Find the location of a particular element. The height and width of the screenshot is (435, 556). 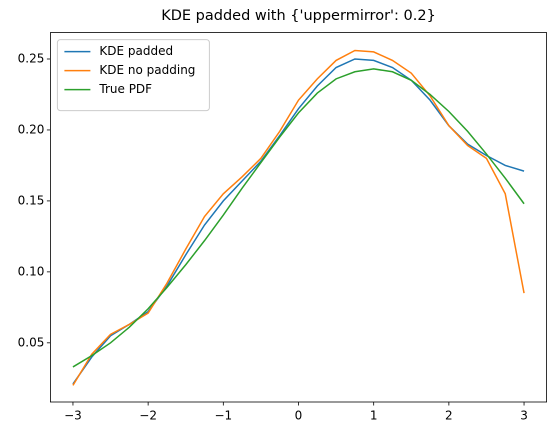

y-tick-label: 0.25 is located at coordinates (31, 58).